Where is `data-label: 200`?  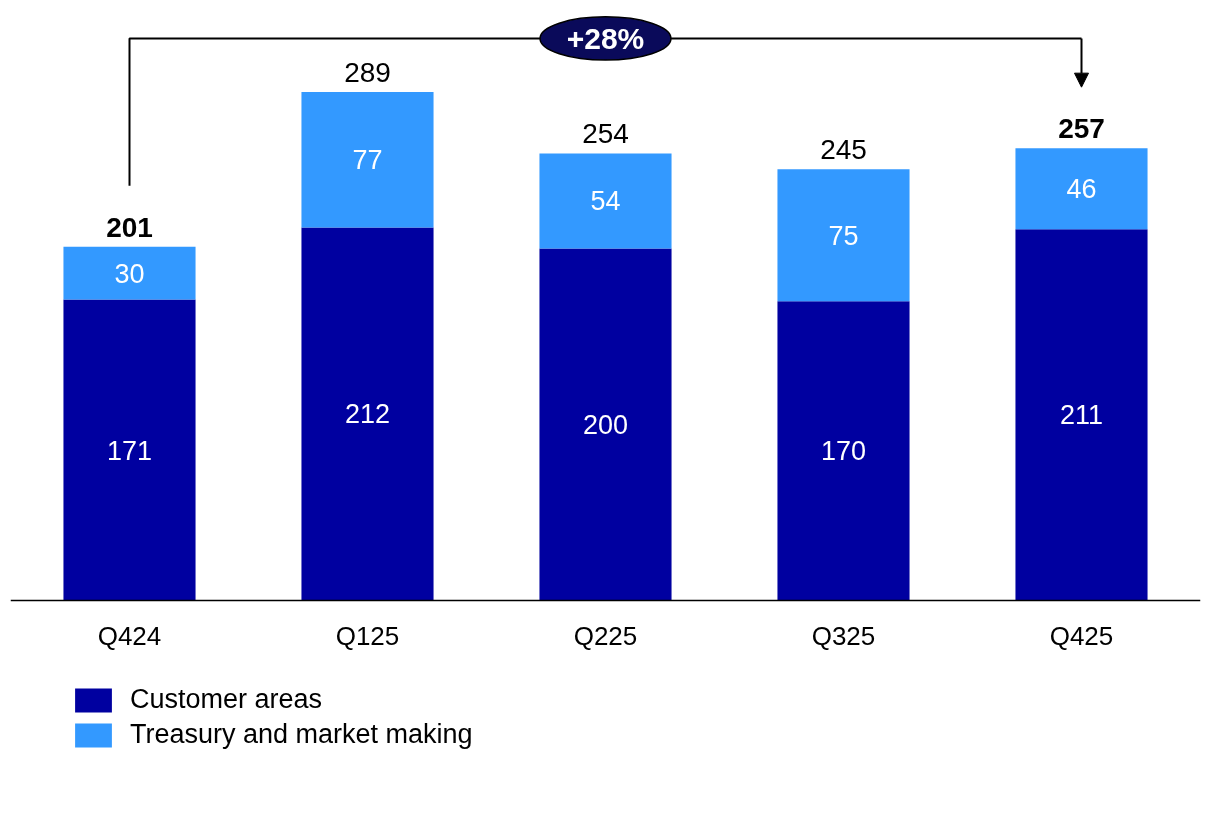
data-label: 200 is located at coordinates (605, 425).